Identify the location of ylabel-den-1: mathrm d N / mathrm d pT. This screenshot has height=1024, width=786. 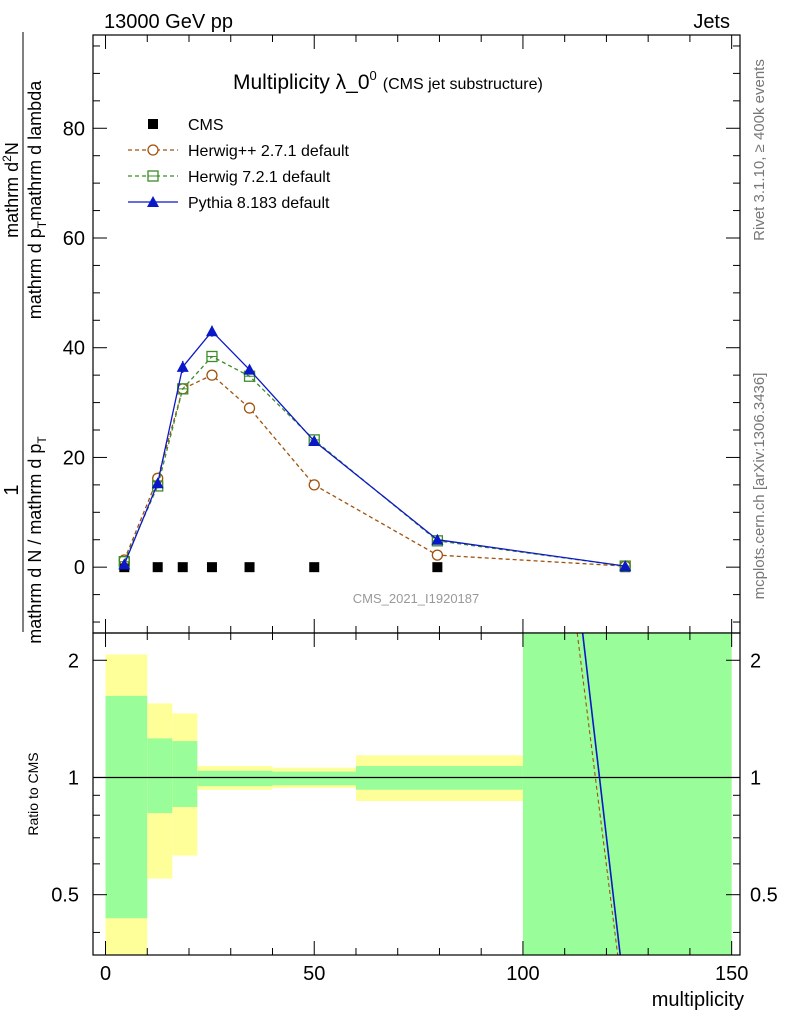
(37, 540).